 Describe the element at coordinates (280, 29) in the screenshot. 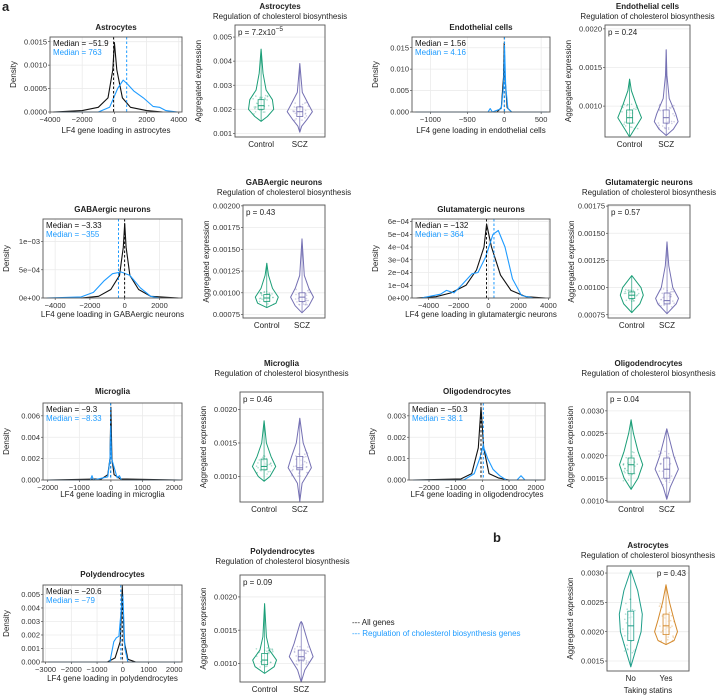

I see `p-value-exponent: −5` at that location.